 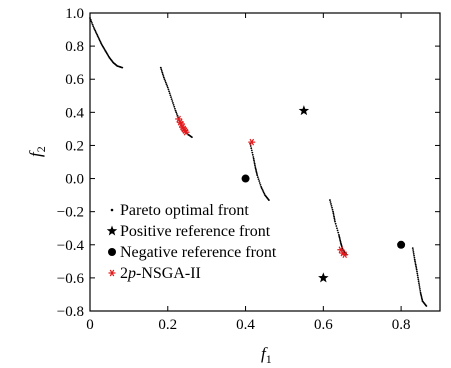 I want to click on x-tick-label: 0.8, so click(x=401, y=325).